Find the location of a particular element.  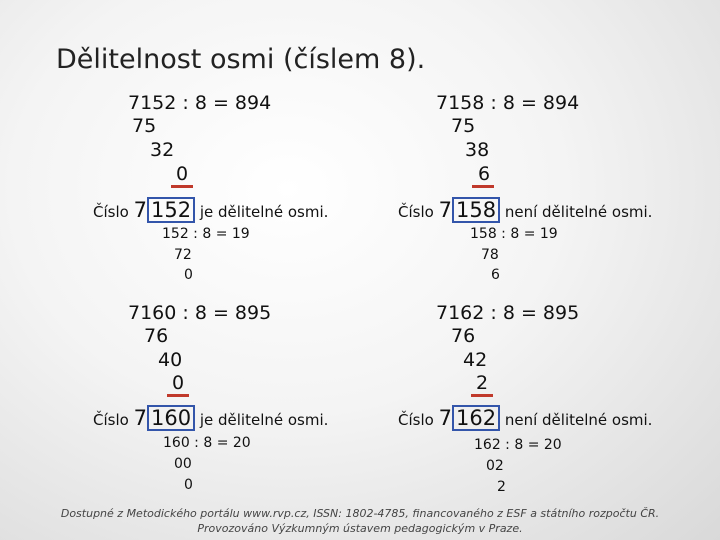

divisibility-statement: Číslo 7 152 je dělitelné osmi. is located at coordinates (210, 210).